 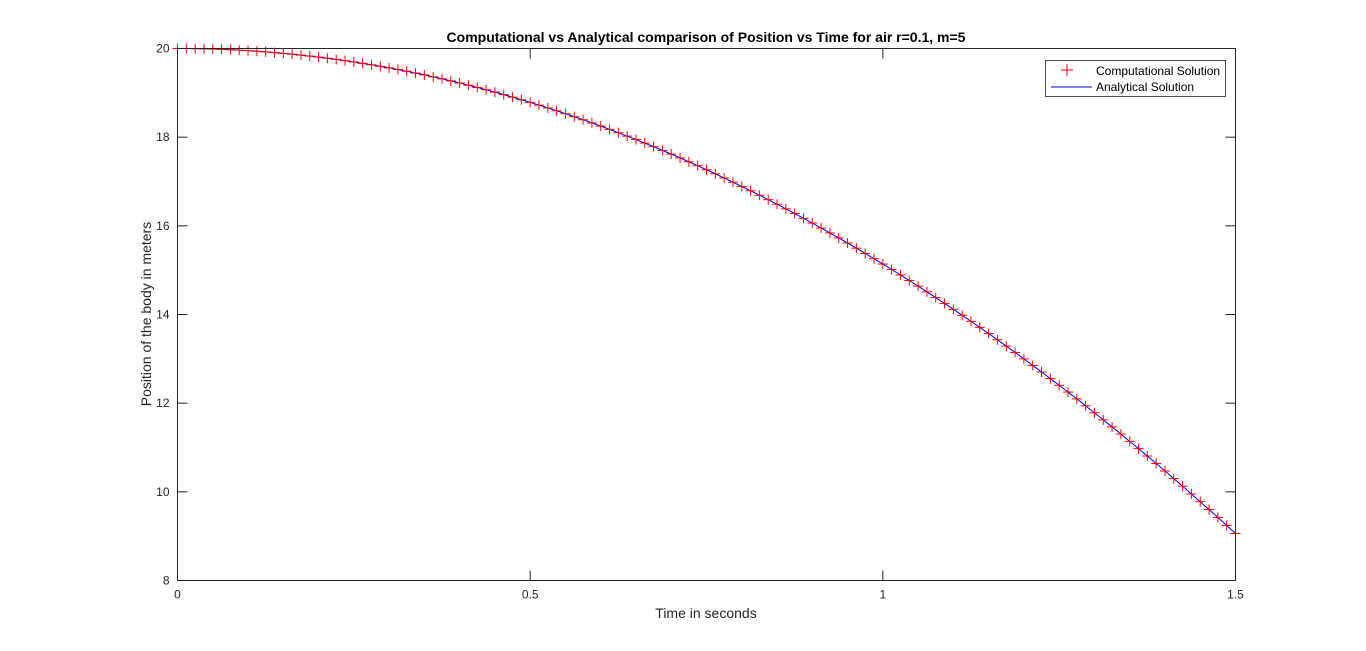 I want to click on y-axis-label: Position of the body in meters, so click(x=146, y=314).